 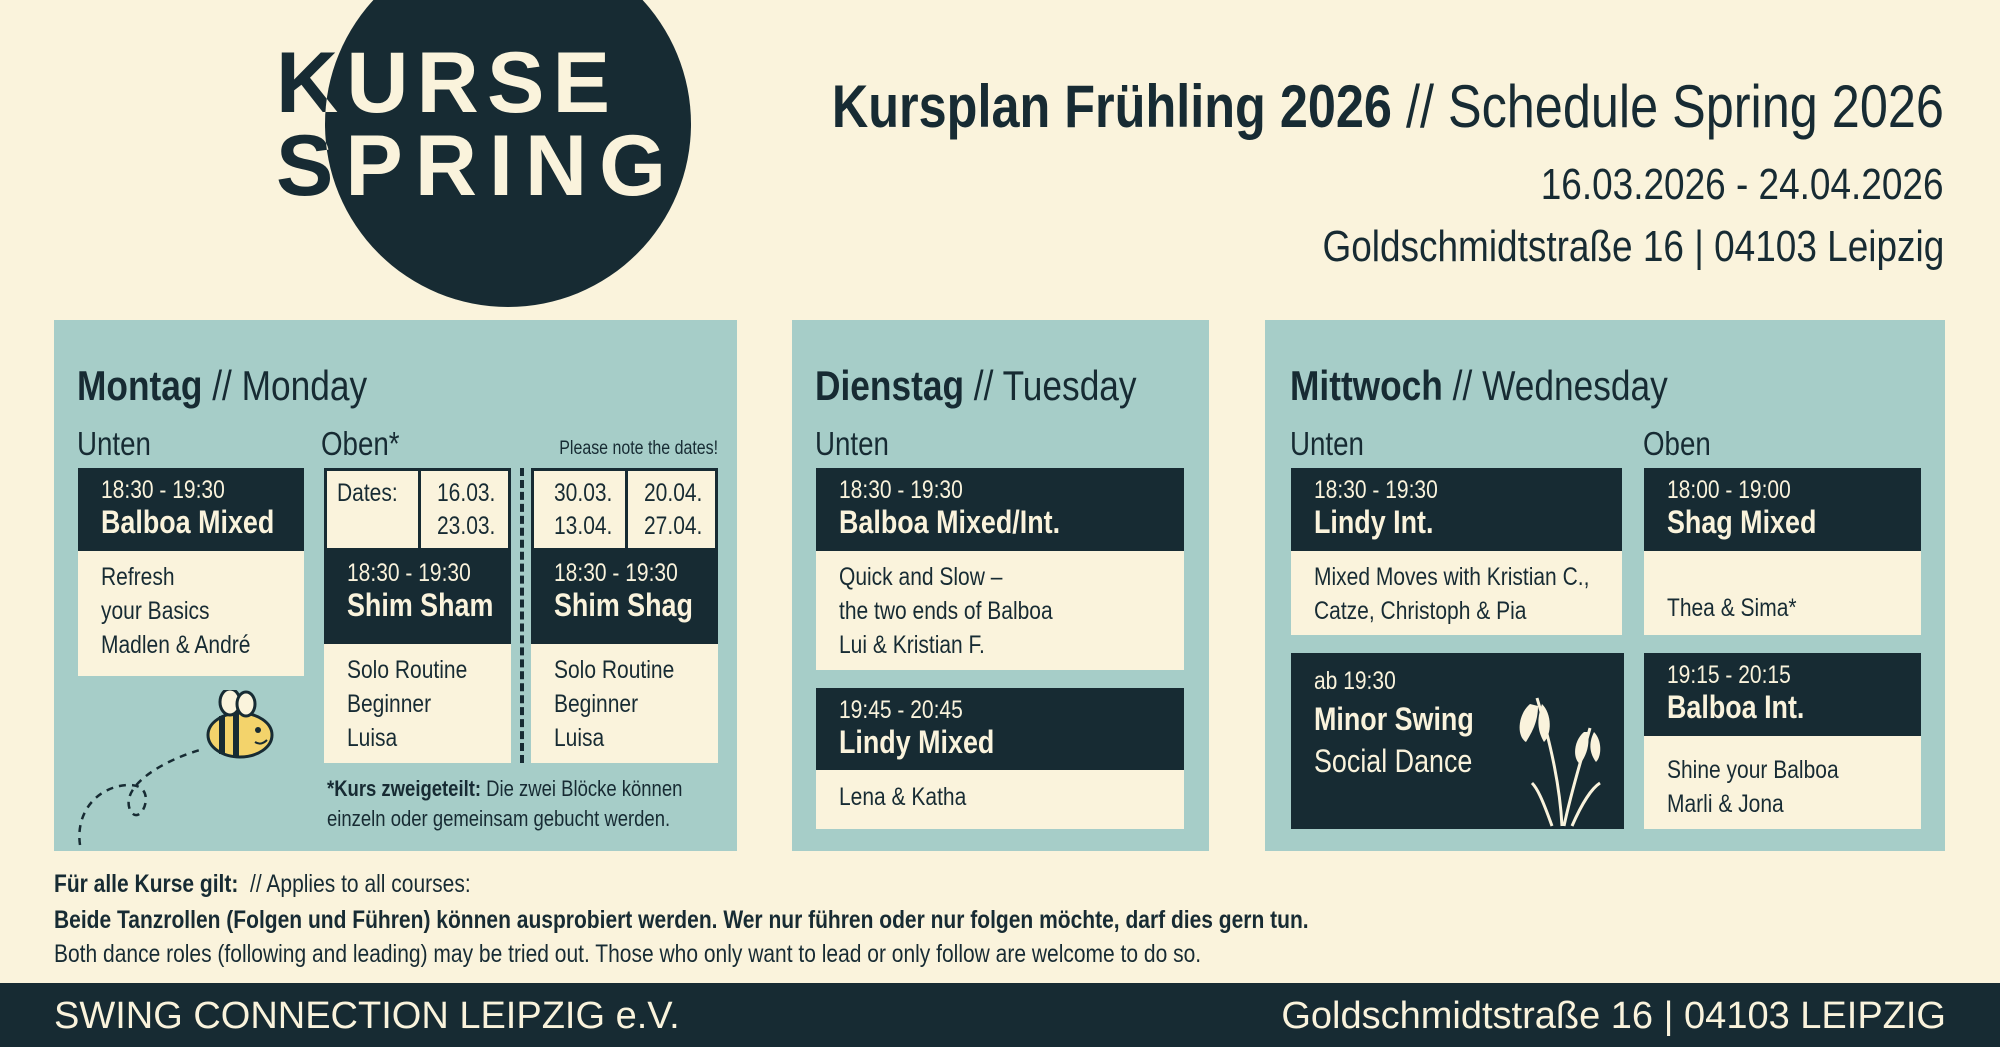 What do you see at coordinates (146, 884) in the screenshot?
I see `notes-intro-bold: Für alle Kurse gilt:` at bounding box center [146, 884].